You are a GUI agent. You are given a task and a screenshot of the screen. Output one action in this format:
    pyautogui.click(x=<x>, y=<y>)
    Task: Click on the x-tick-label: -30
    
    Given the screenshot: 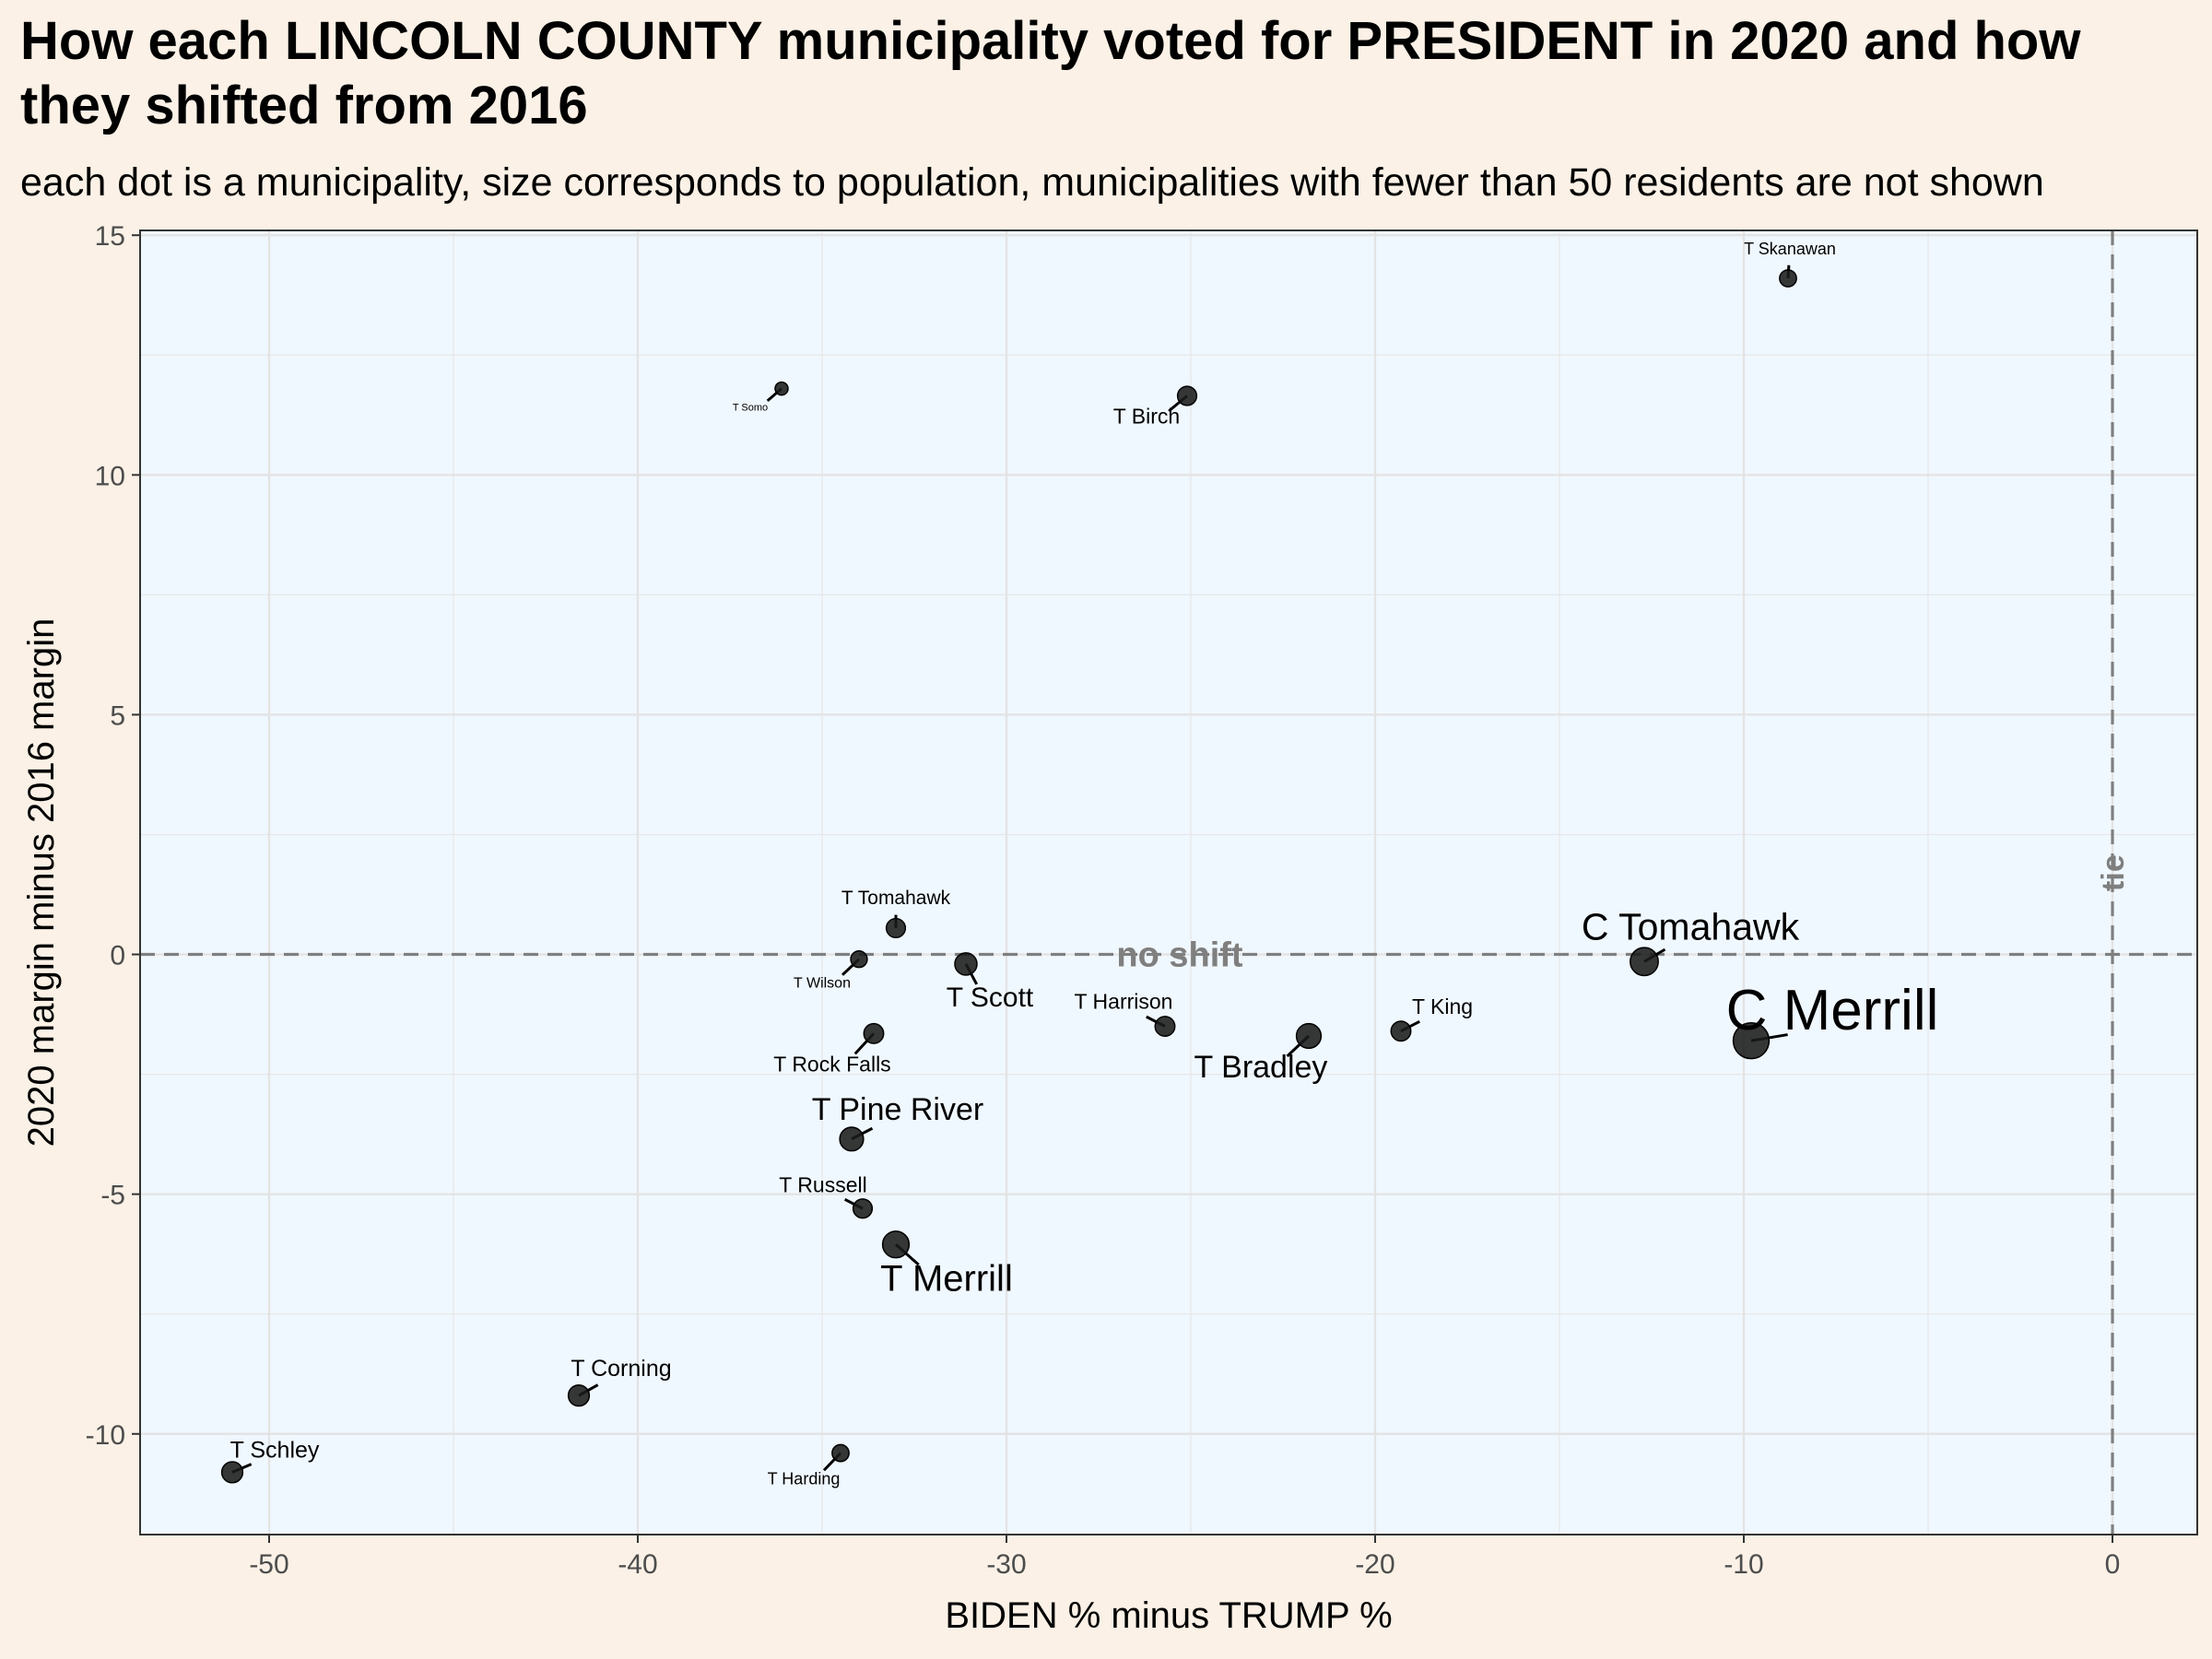 What is the action you would take?
    pyautogui.click(x=1006, y=1564)
    